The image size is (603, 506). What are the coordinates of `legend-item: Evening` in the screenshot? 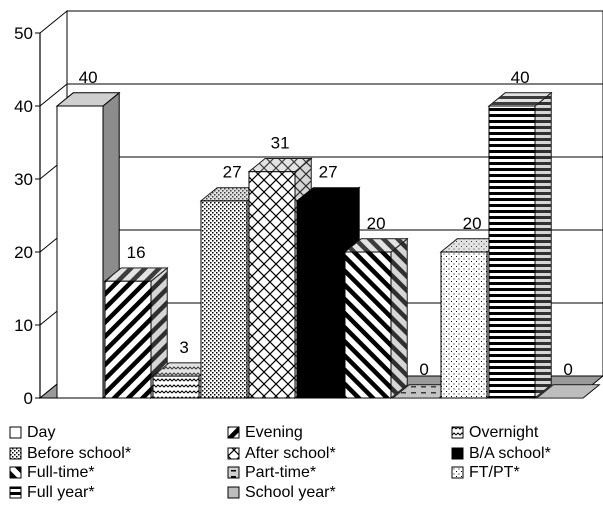 It's located at (265, 432).